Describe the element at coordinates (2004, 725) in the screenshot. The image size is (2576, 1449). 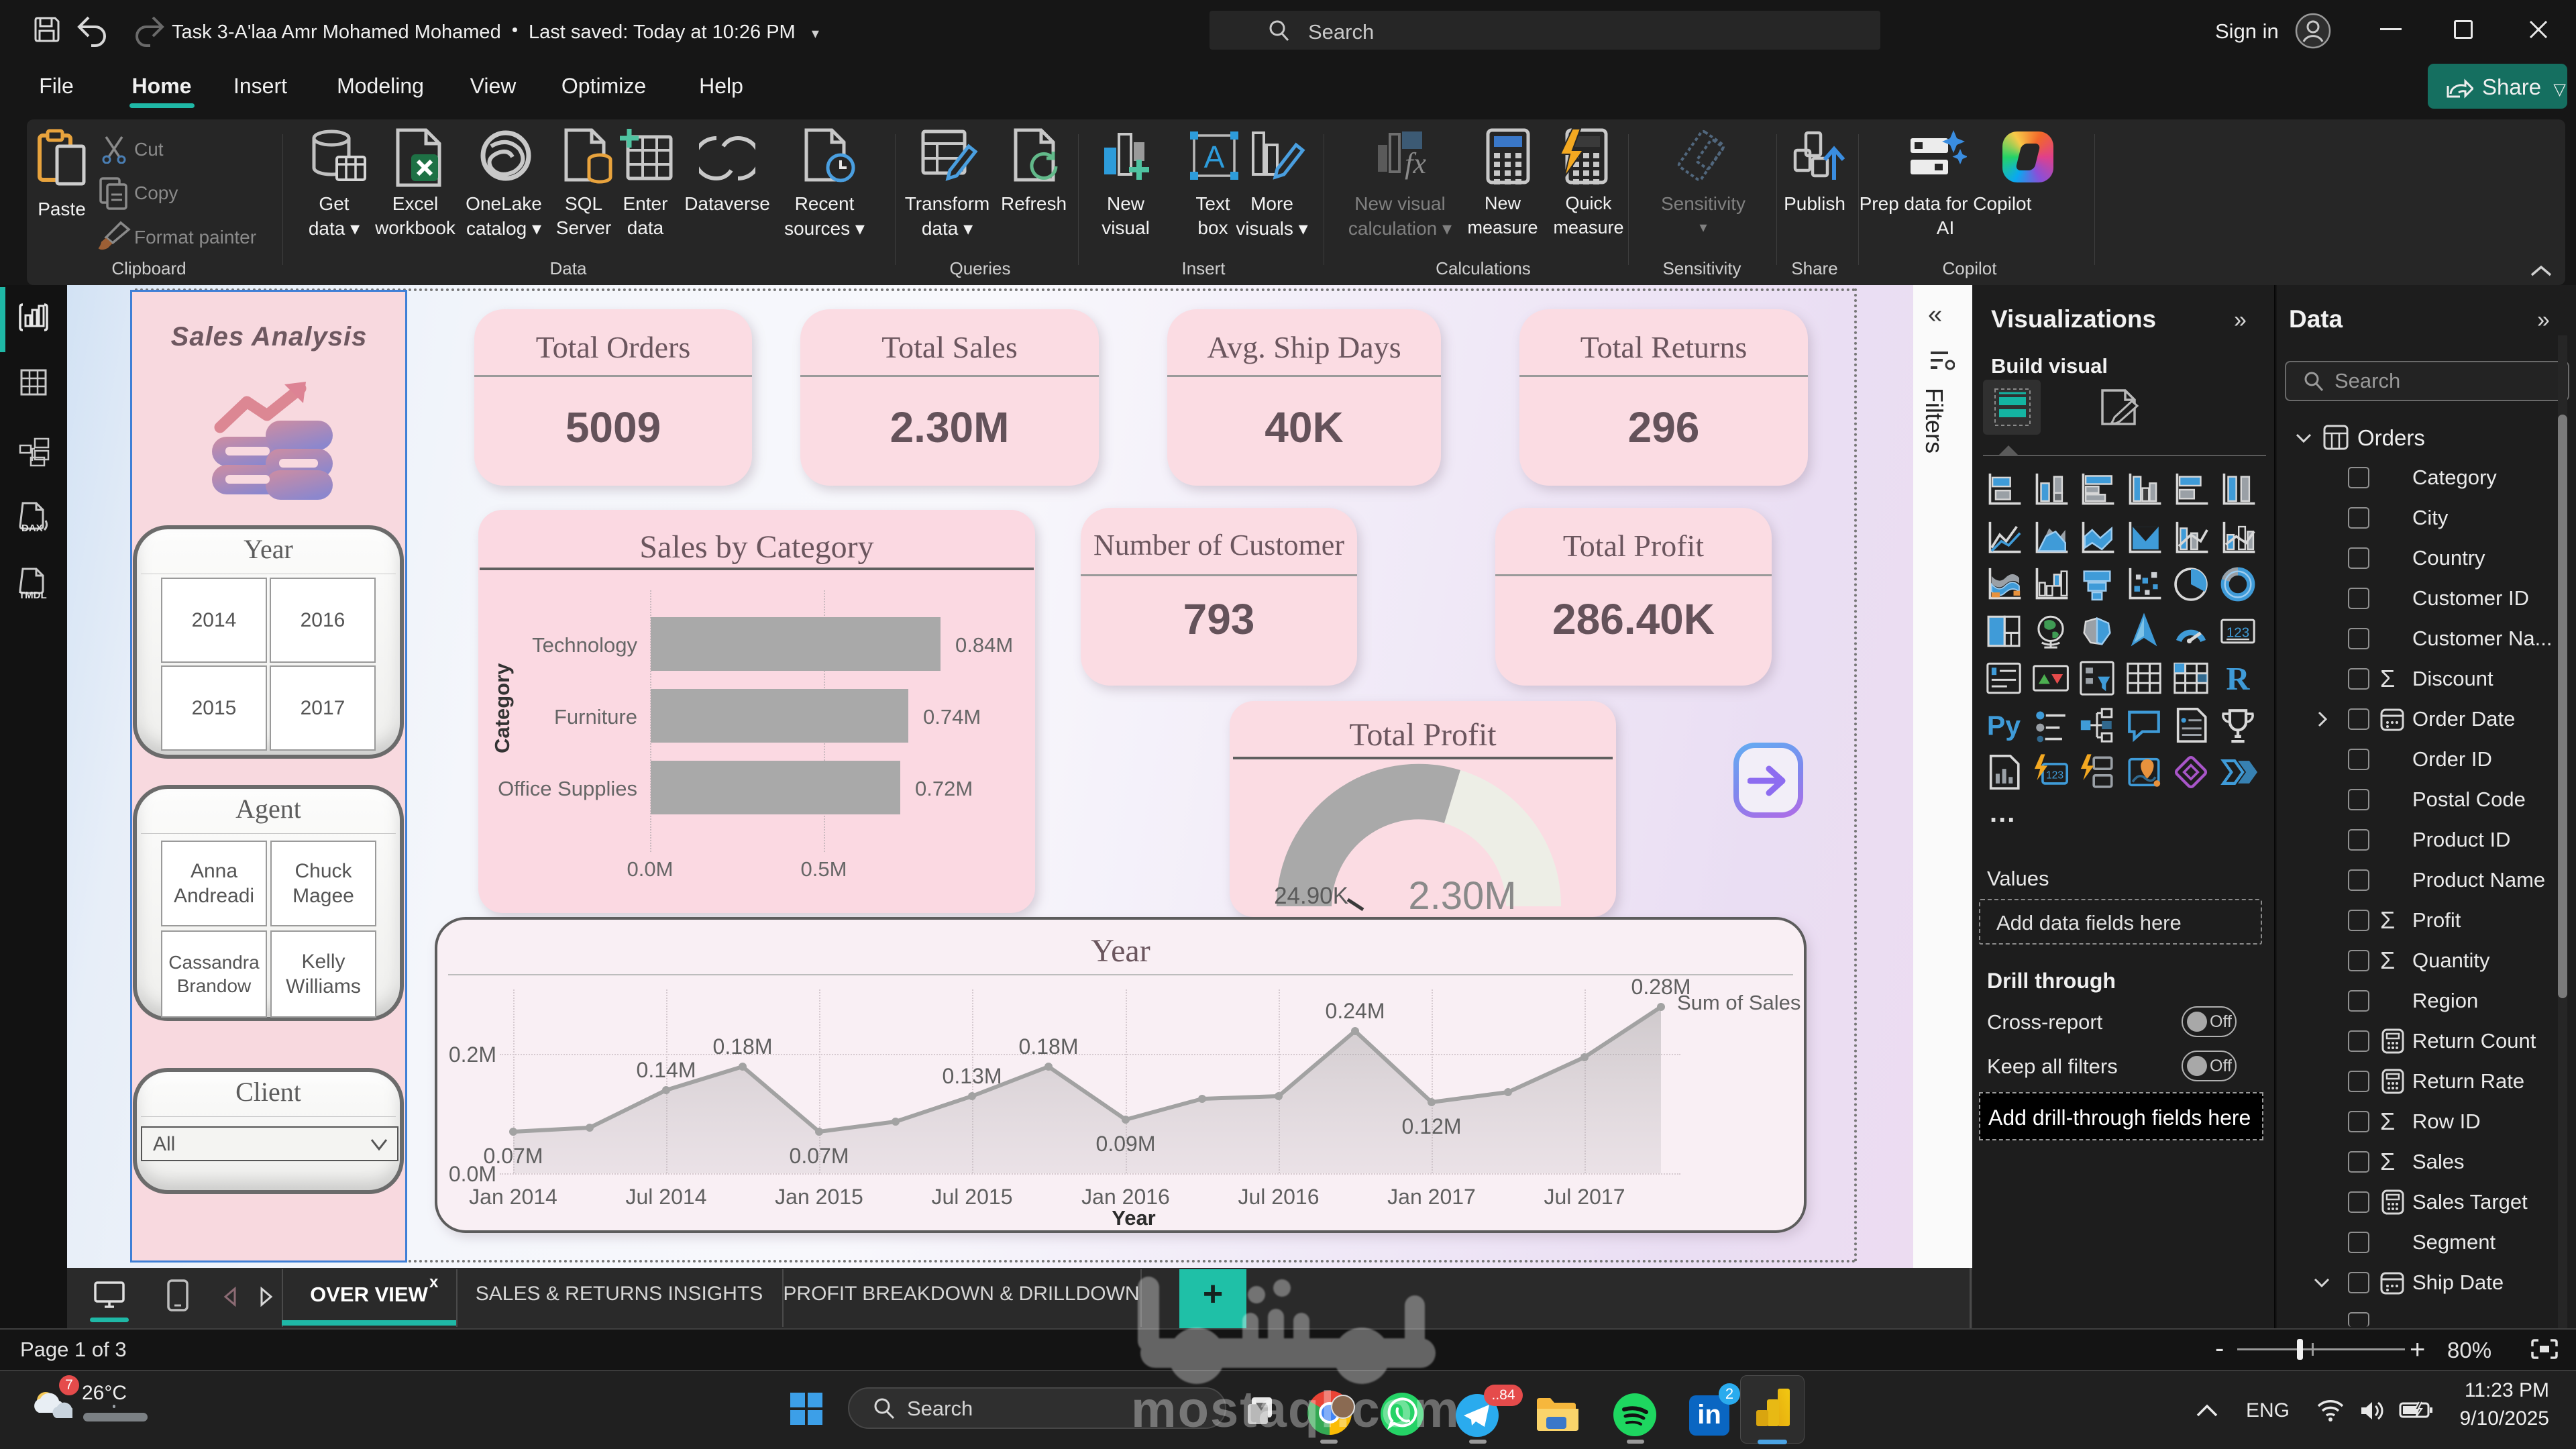
I see `svg-text: Py` at that location.